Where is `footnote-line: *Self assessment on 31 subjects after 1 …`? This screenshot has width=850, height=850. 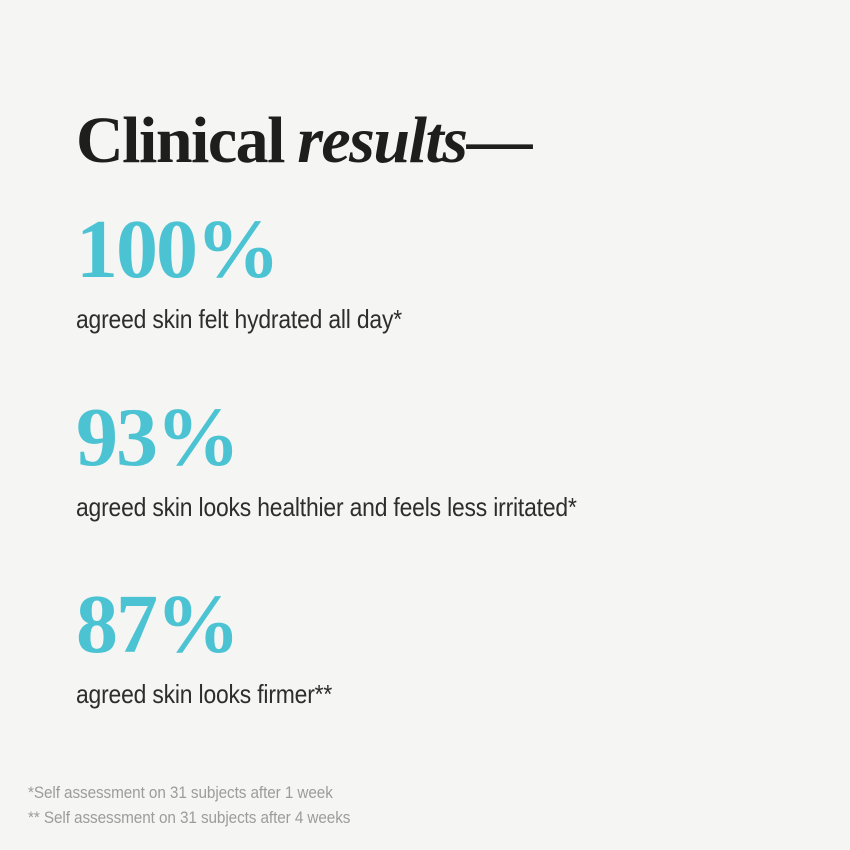
footnote-line: *Self assessment on 31 subjects after 1 … is located at coordinates (180, 792).